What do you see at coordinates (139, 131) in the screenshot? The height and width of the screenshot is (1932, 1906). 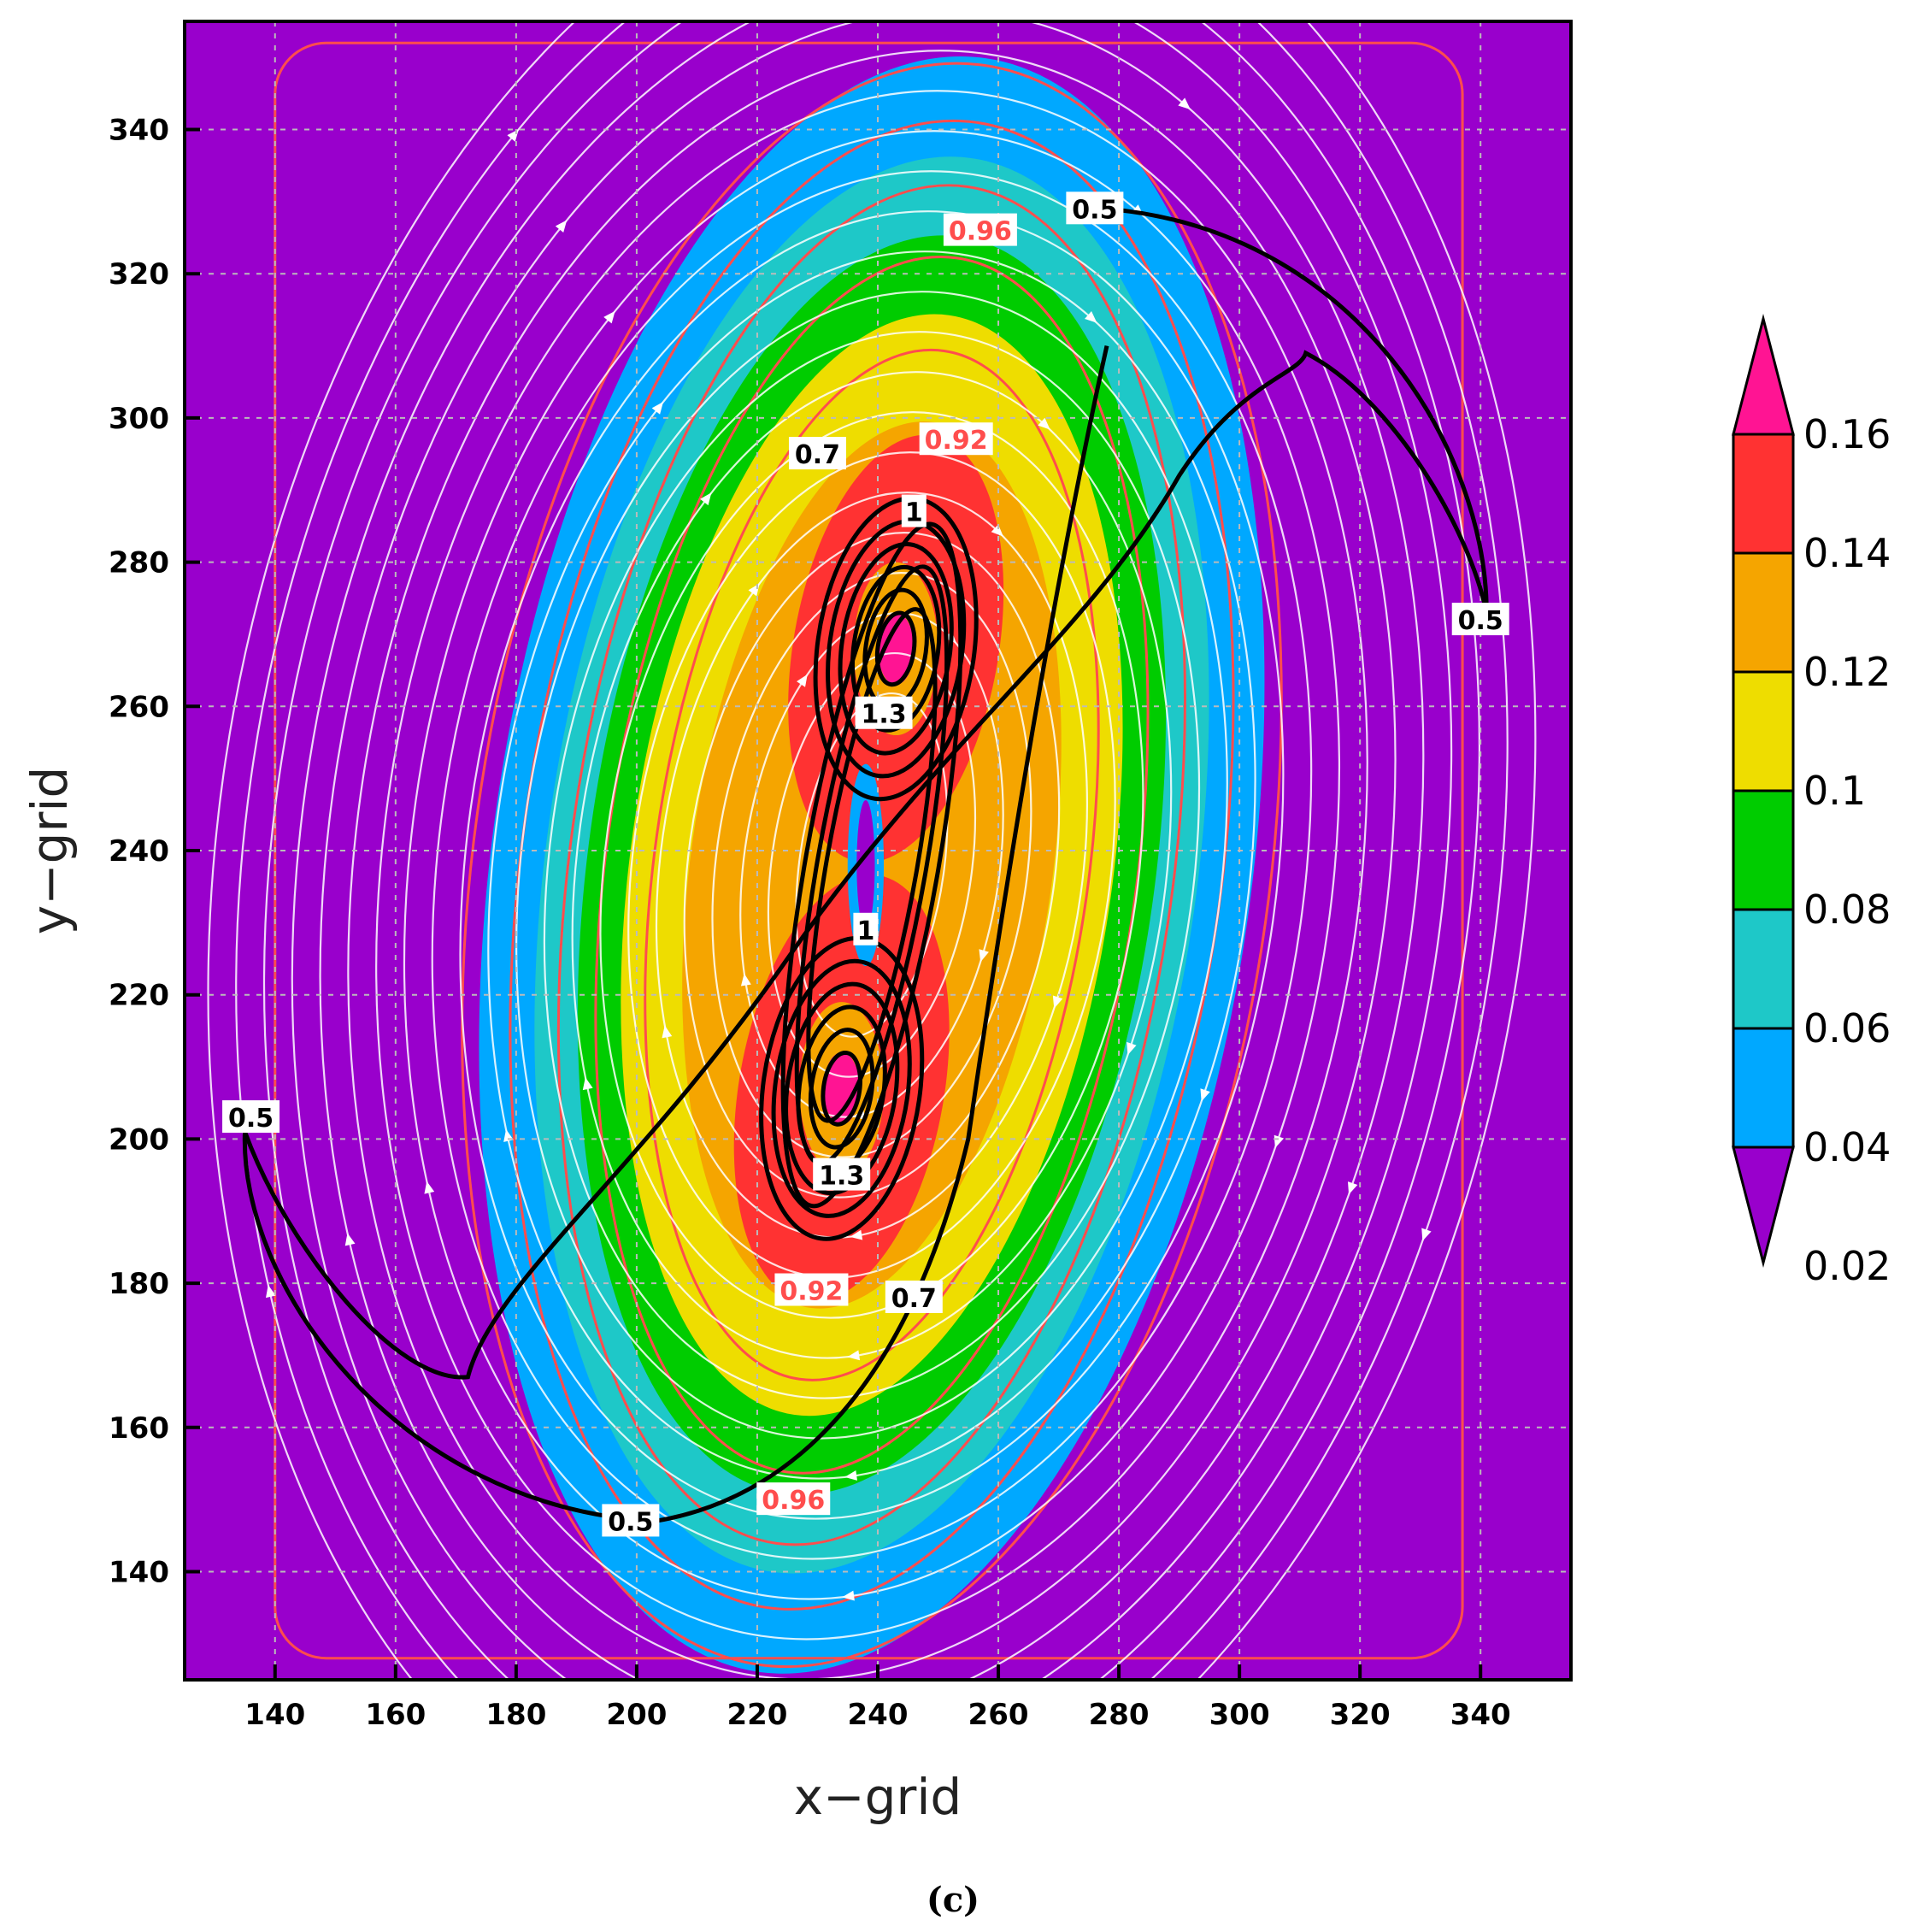 I see `y-tick-label: 340` at bounding box center [139, 131].